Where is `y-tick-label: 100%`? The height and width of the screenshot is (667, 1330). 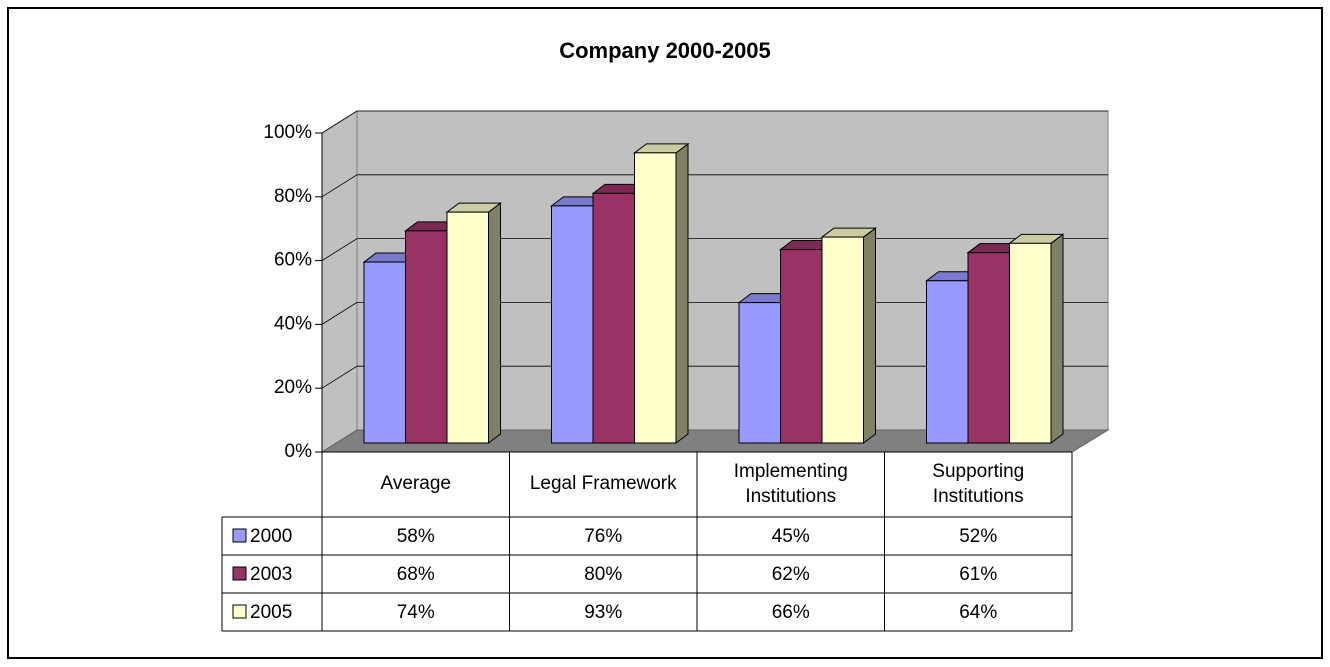
y-tick-label: 100% is located at coordinates (287, 132).